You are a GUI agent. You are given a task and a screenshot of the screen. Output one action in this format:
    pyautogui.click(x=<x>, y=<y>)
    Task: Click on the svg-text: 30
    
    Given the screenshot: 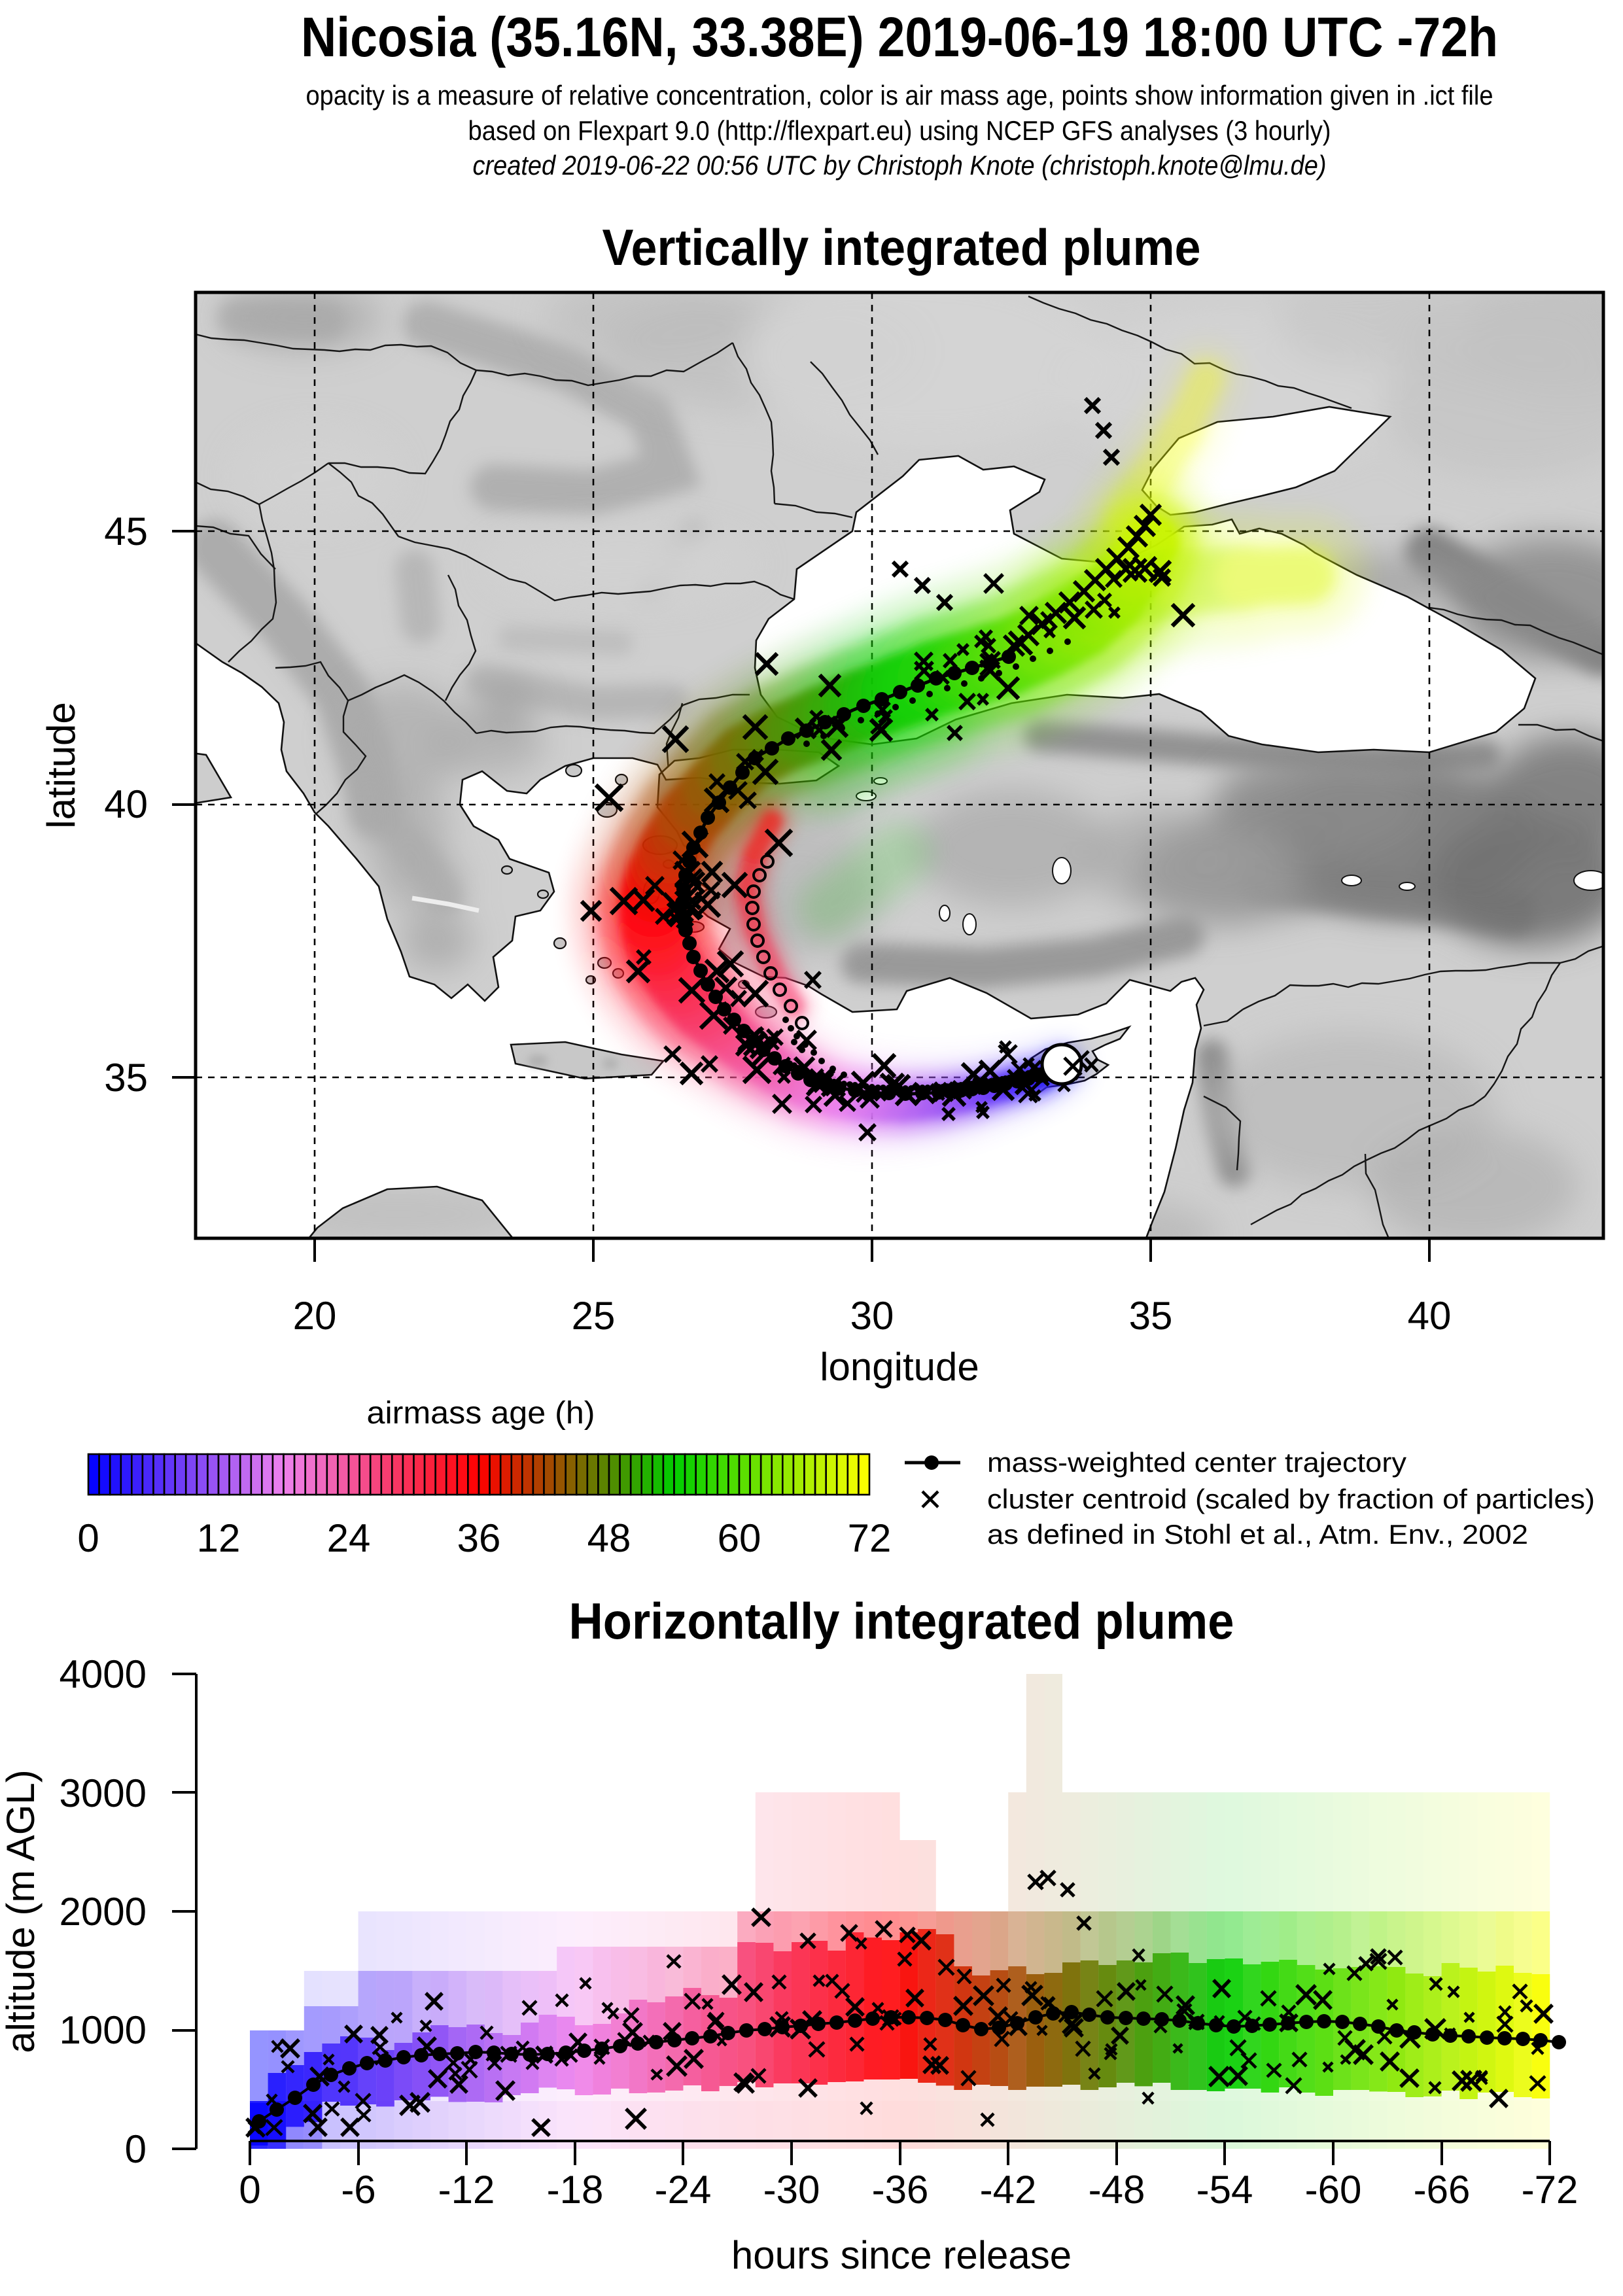 What is the action you would take?
    pyautogui.click(x=872, y=1316)
    